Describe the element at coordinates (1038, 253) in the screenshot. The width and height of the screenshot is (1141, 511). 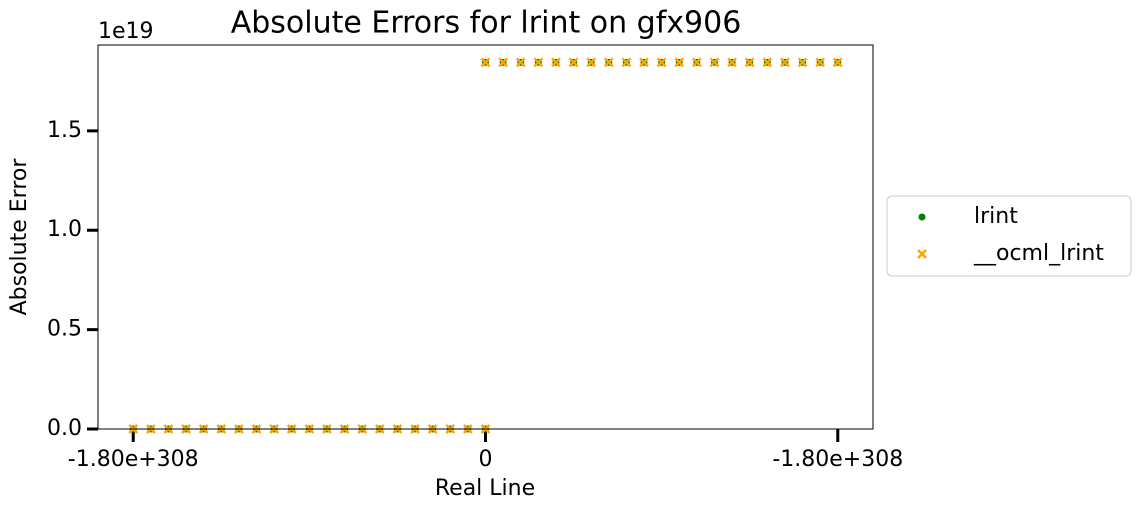
I see `legend-label: __ocml_lrint` at that location.